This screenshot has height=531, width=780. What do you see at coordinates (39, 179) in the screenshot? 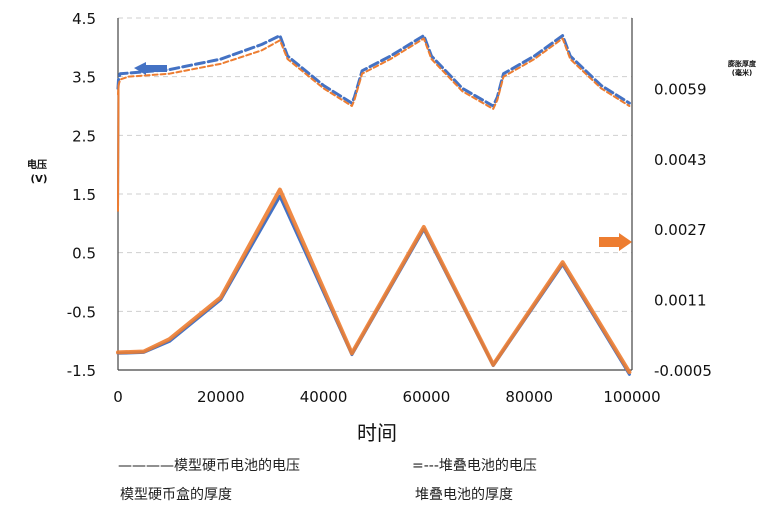
I see `y-axis-left-title: (V)` at bounding box center [39, 179].